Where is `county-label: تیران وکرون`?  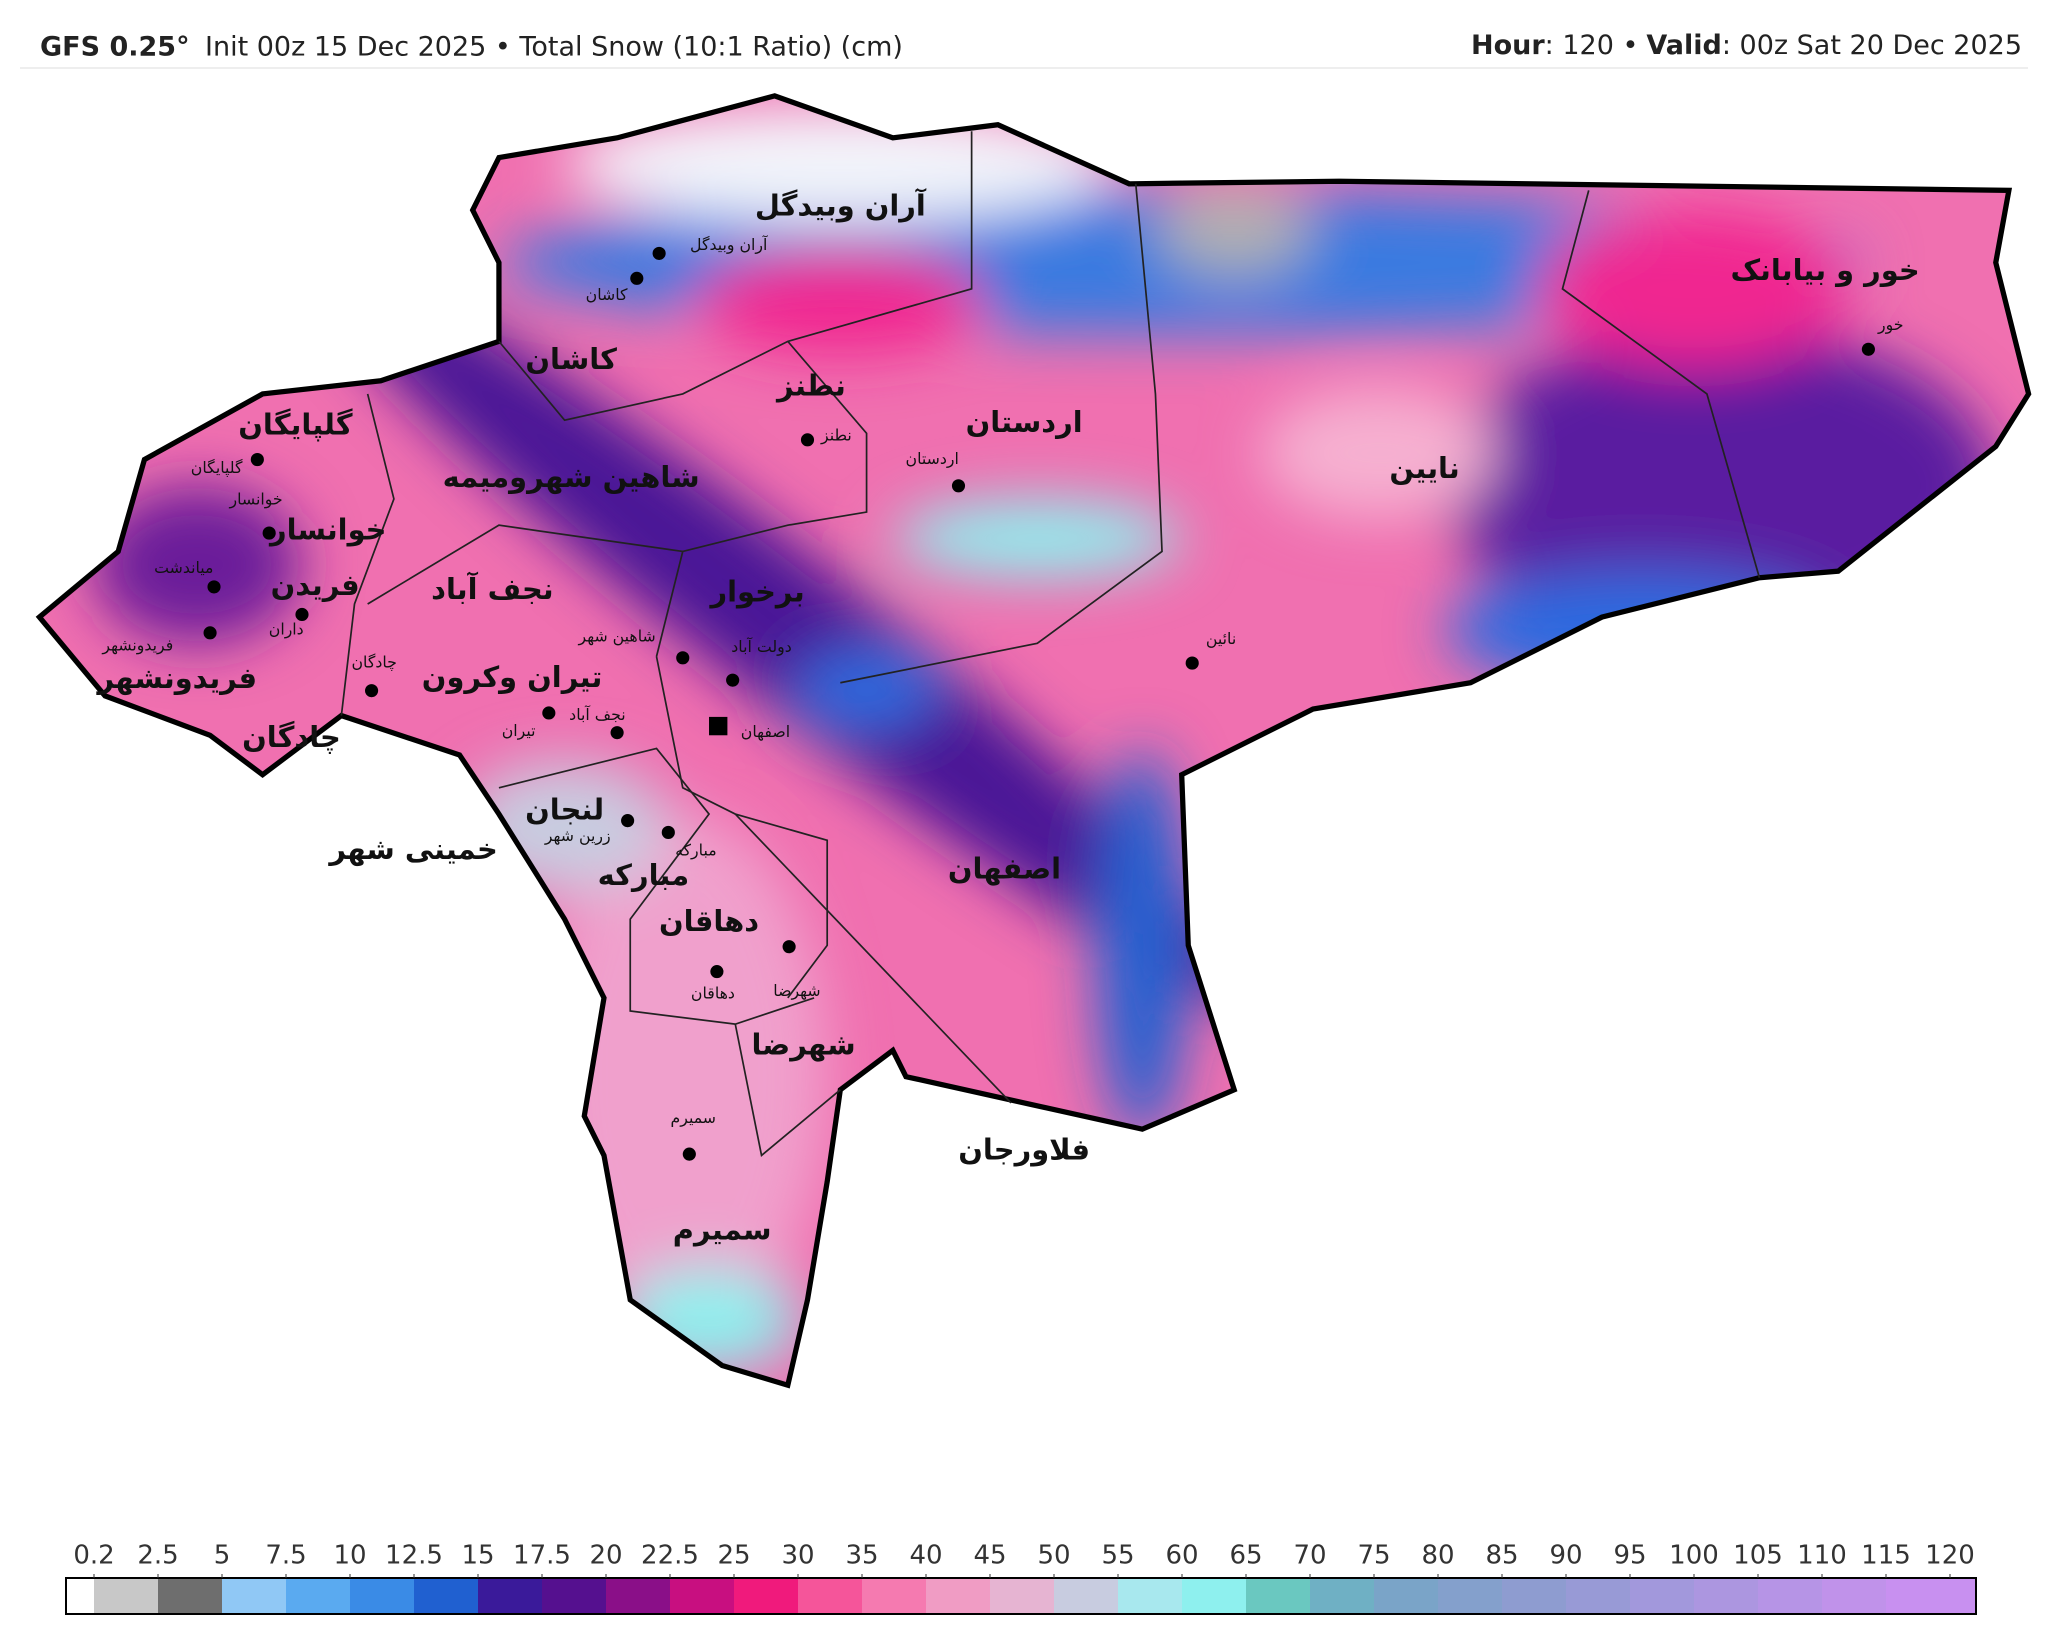 county-label: تیران وکرون is located at coordinates (512, 677).